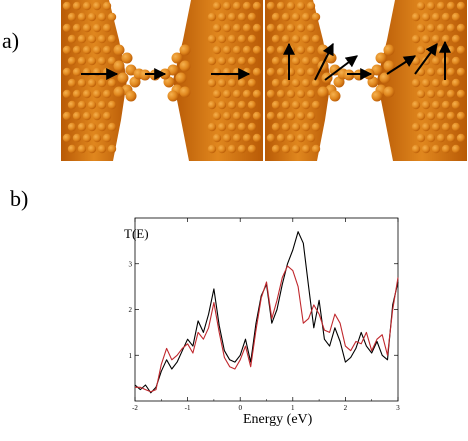 Image resolution: width=468 pixels, height=441 pixels. I want to click on x-tick-label: 2, so click(346, 408).